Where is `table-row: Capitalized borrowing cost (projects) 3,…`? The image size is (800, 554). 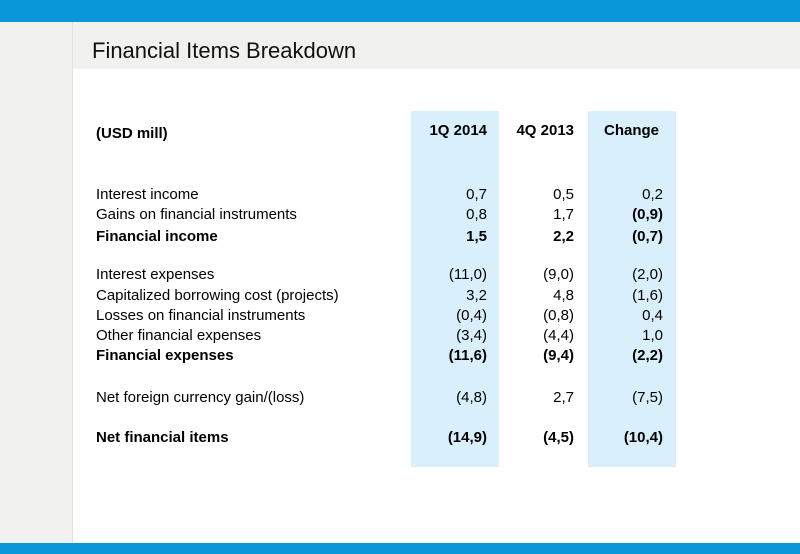 table-row: Capitalized borrowing cost (projects) 3,… is located at coordinates (400, 296).